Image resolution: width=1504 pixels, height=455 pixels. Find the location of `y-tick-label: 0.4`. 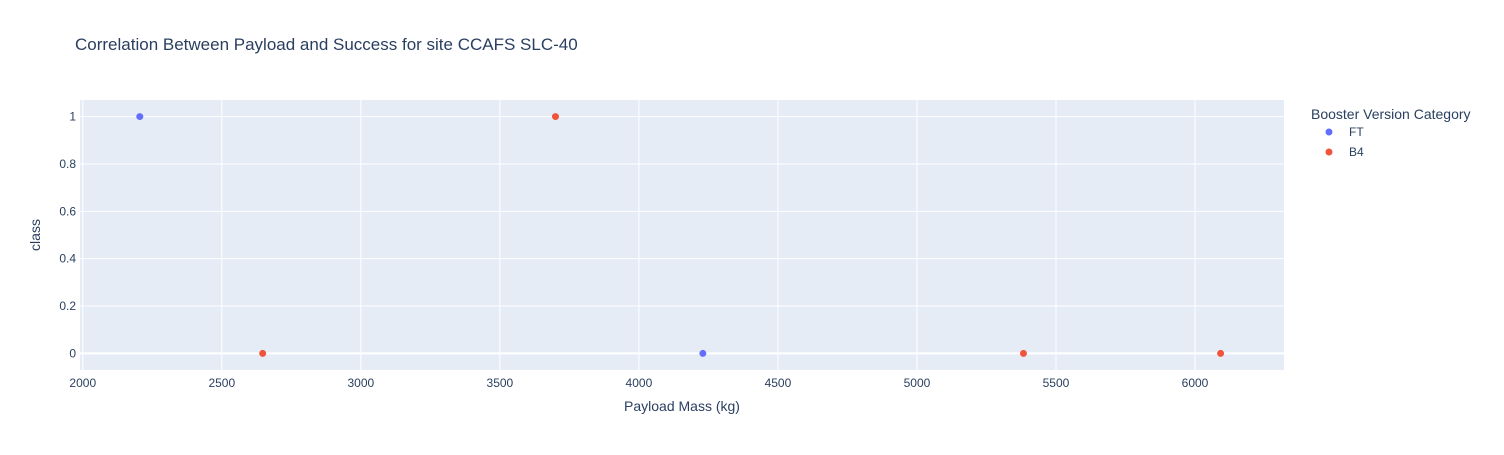

y-tick-label: 0.4 is located at coordinates (67, 259).